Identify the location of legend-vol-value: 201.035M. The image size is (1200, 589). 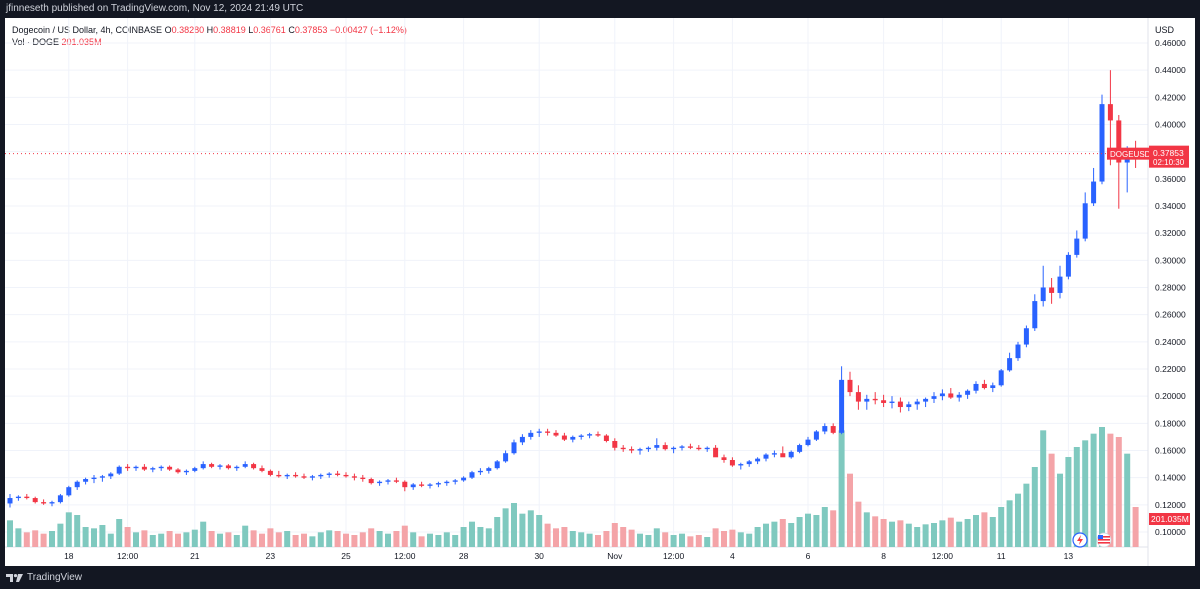
(81, 42).